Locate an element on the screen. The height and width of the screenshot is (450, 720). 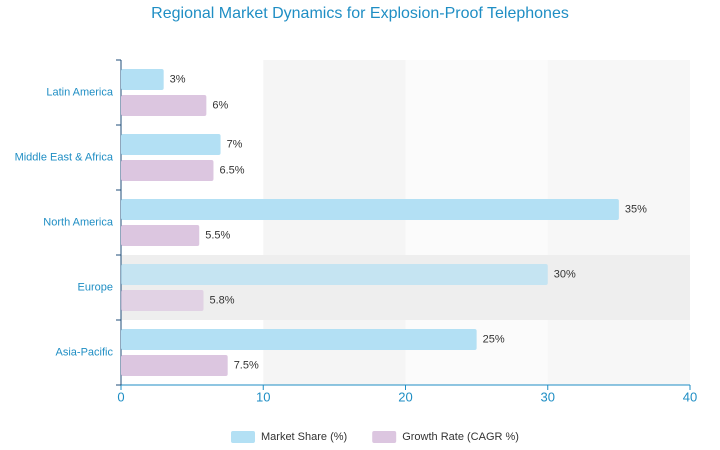
legend-label: Growth Rate (CAGR %) is located at coordinates (460, 437).